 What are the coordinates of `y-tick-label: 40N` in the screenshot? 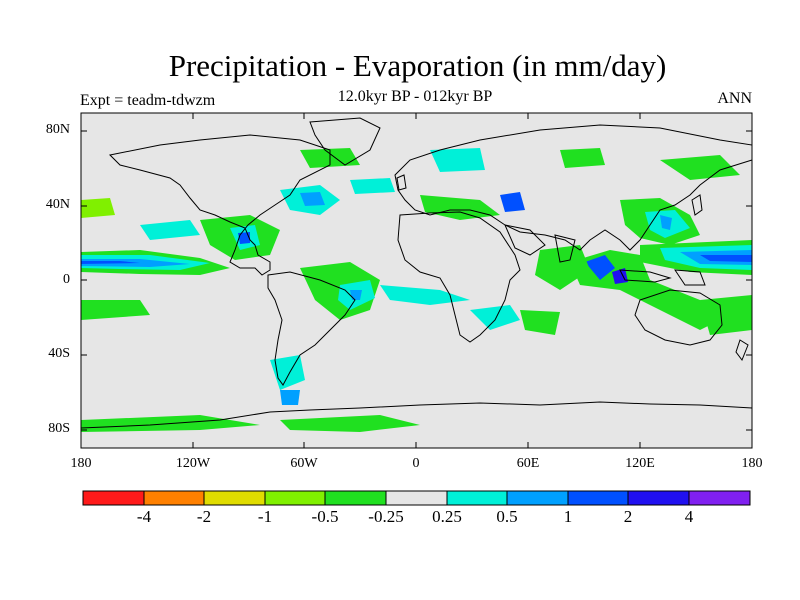 It's located at (57, 204).